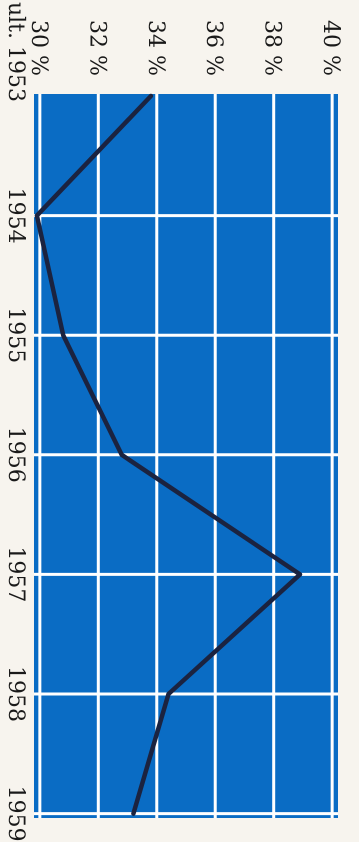  I want to click on x-tick-label: 1958, so click(15, 694).